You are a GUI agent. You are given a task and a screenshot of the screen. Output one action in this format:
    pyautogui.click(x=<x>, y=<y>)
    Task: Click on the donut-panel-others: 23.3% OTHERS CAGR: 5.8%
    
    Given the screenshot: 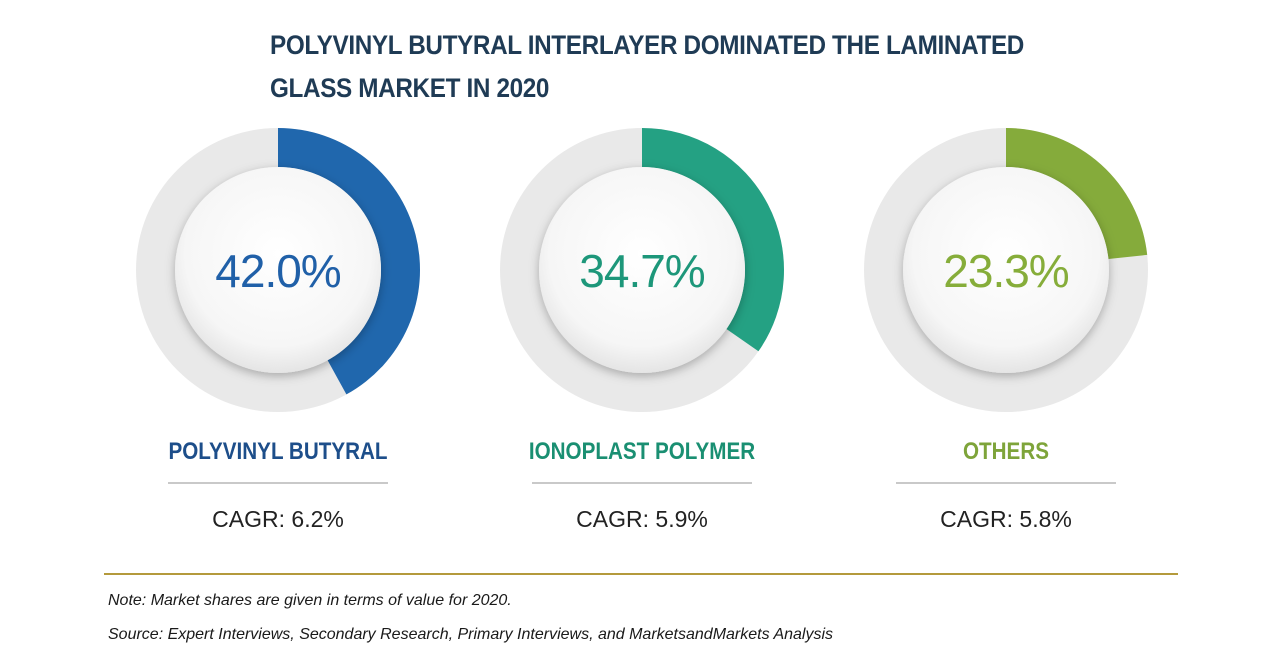 What is the action you would take?
    pyautogui.click(x=1006, y=330)
    